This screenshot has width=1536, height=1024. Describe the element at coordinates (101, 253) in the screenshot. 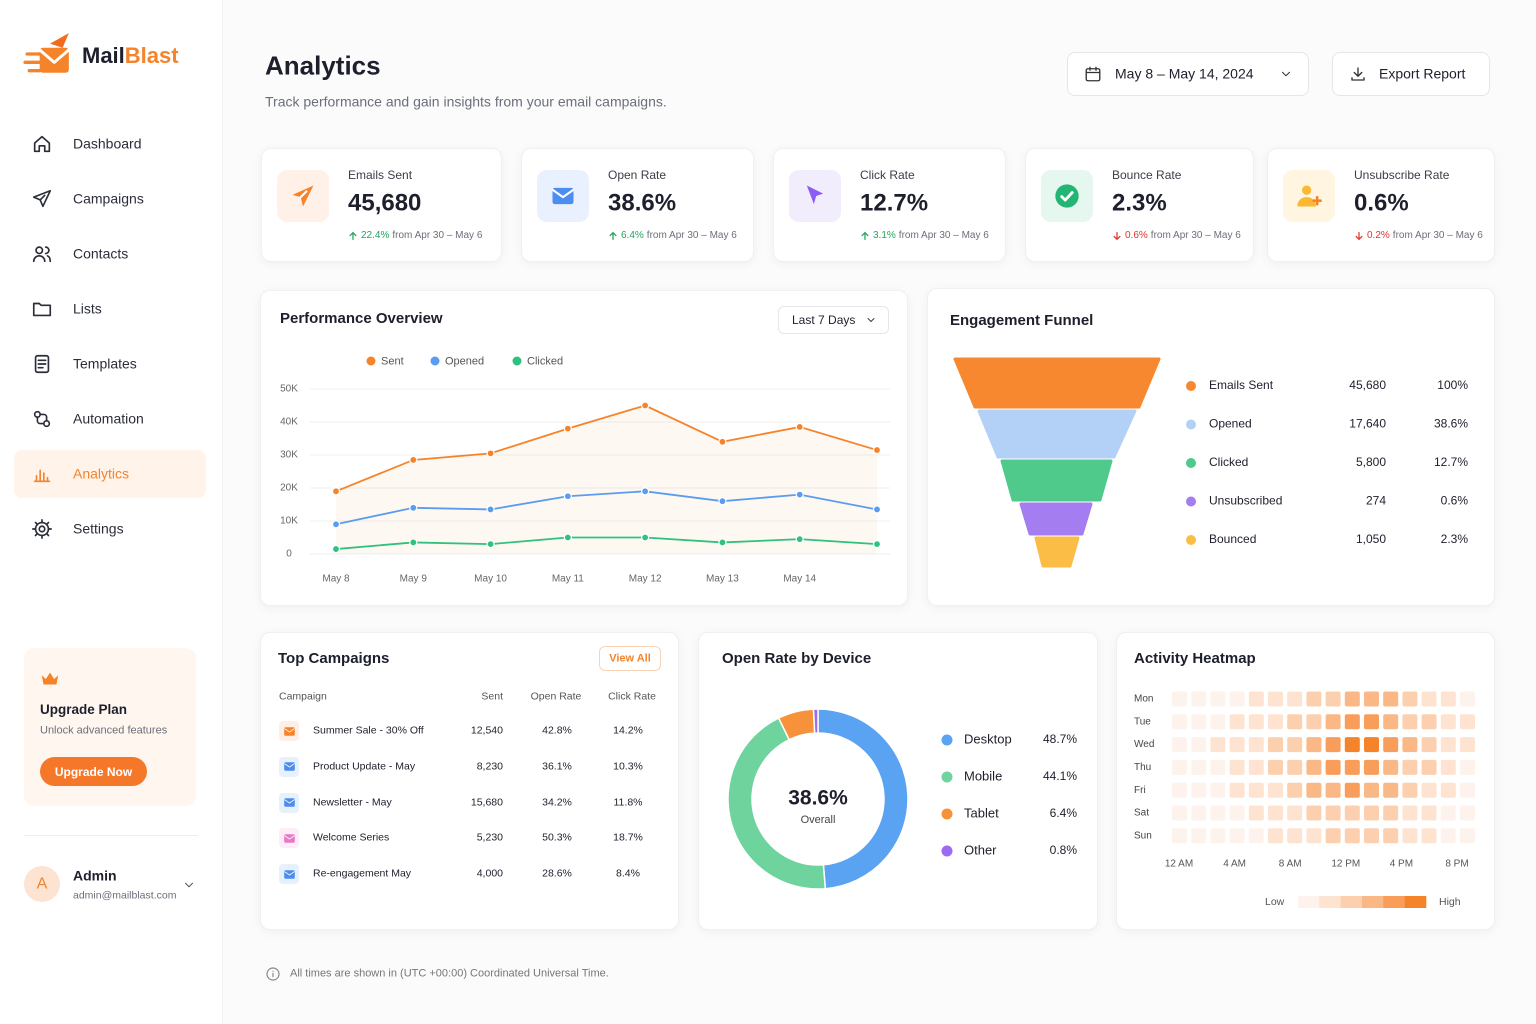

I see `nav-item: Contacts` at that location.